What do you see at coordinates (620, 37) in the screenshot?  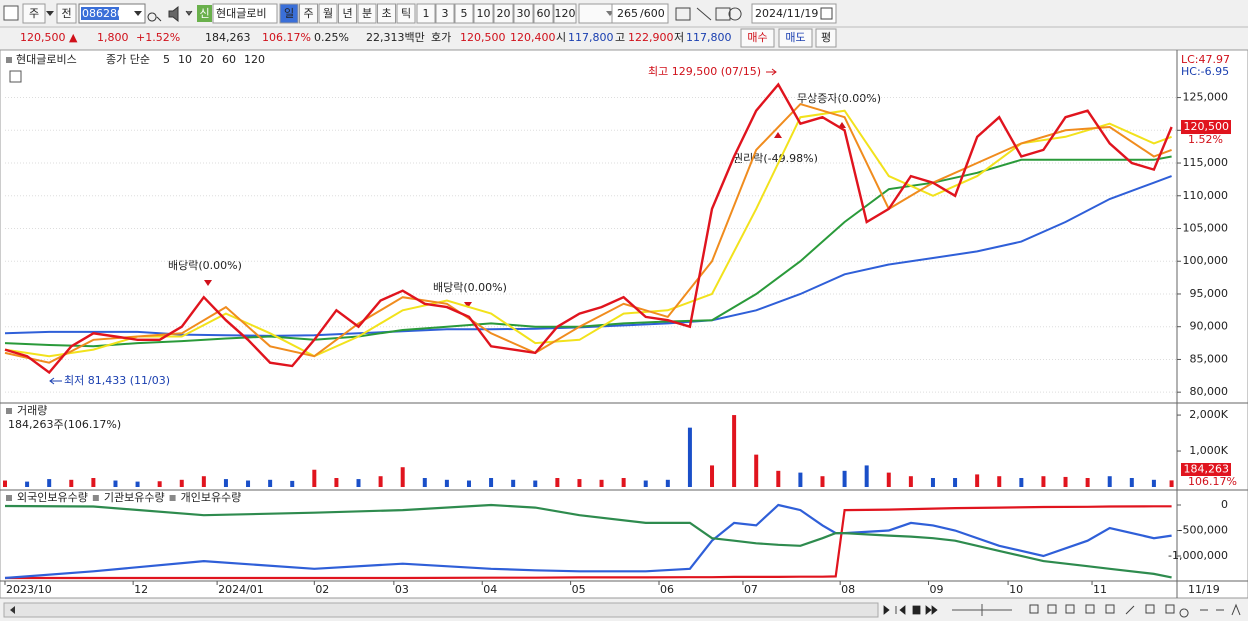 I see `quote-high-label: 고` at bounding box center [620, 37].